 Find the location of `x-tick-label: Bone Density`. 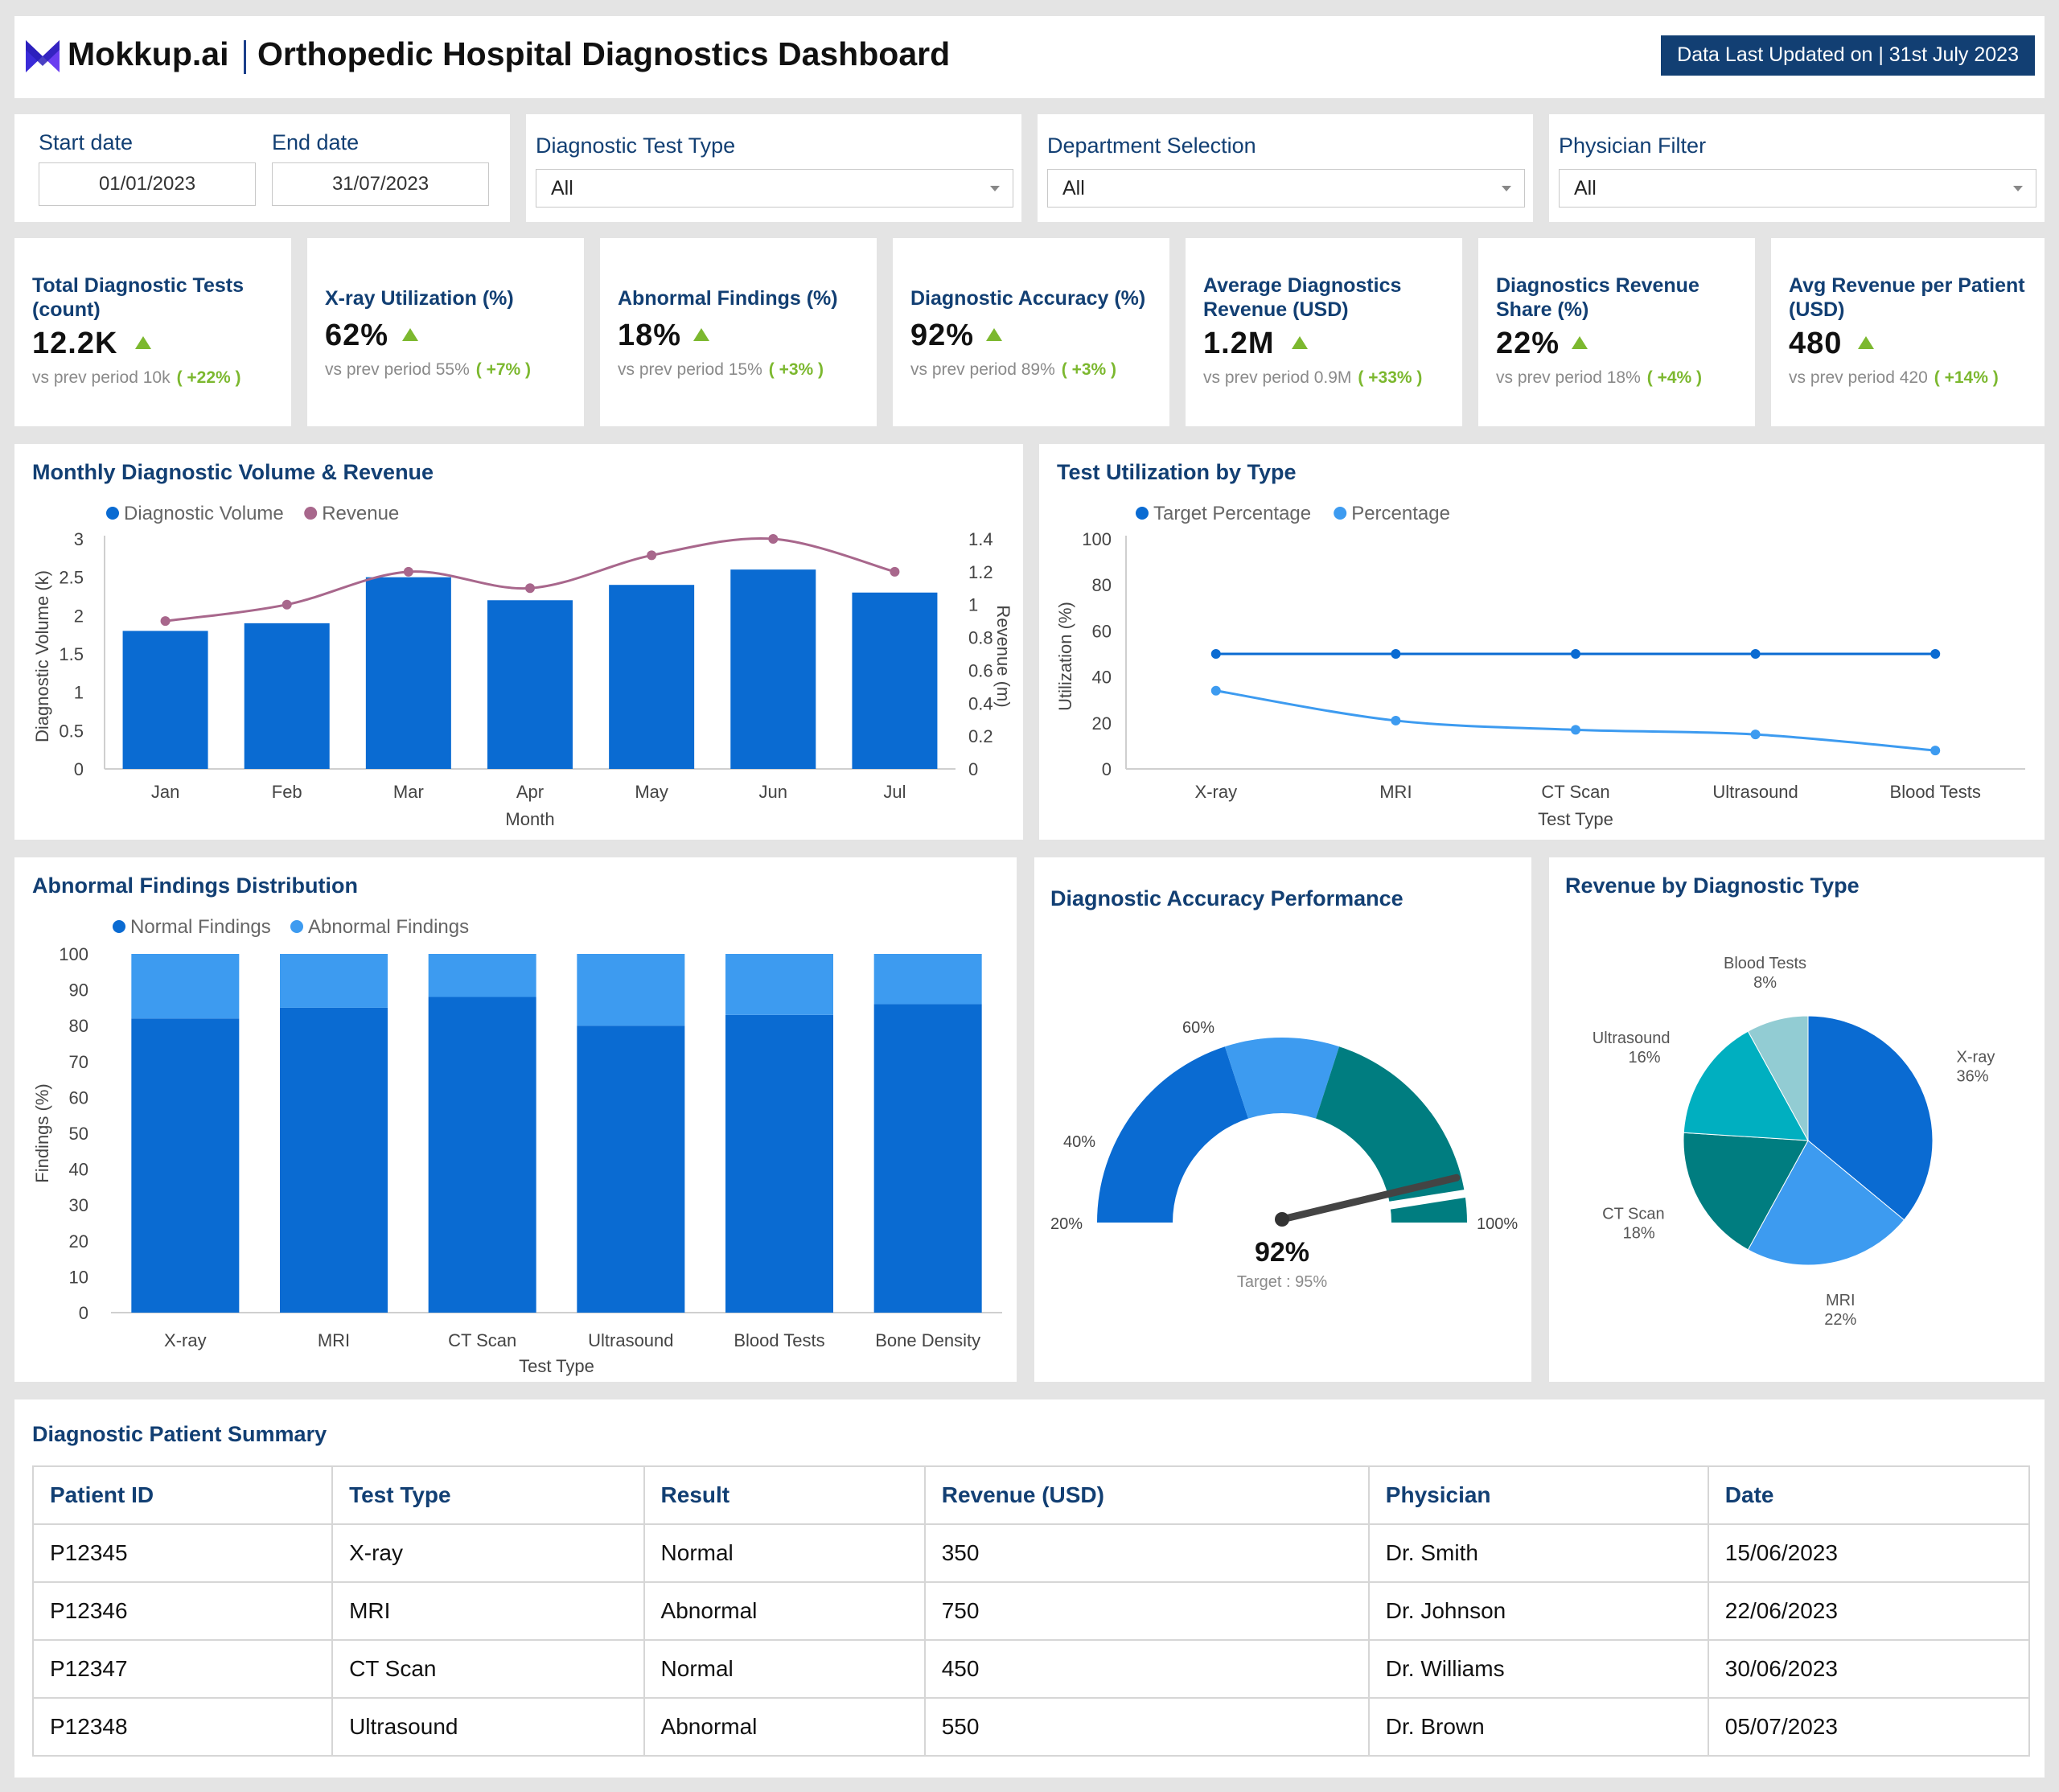

x-tick-label: Bone Density is located at coordinates (927, 1340).